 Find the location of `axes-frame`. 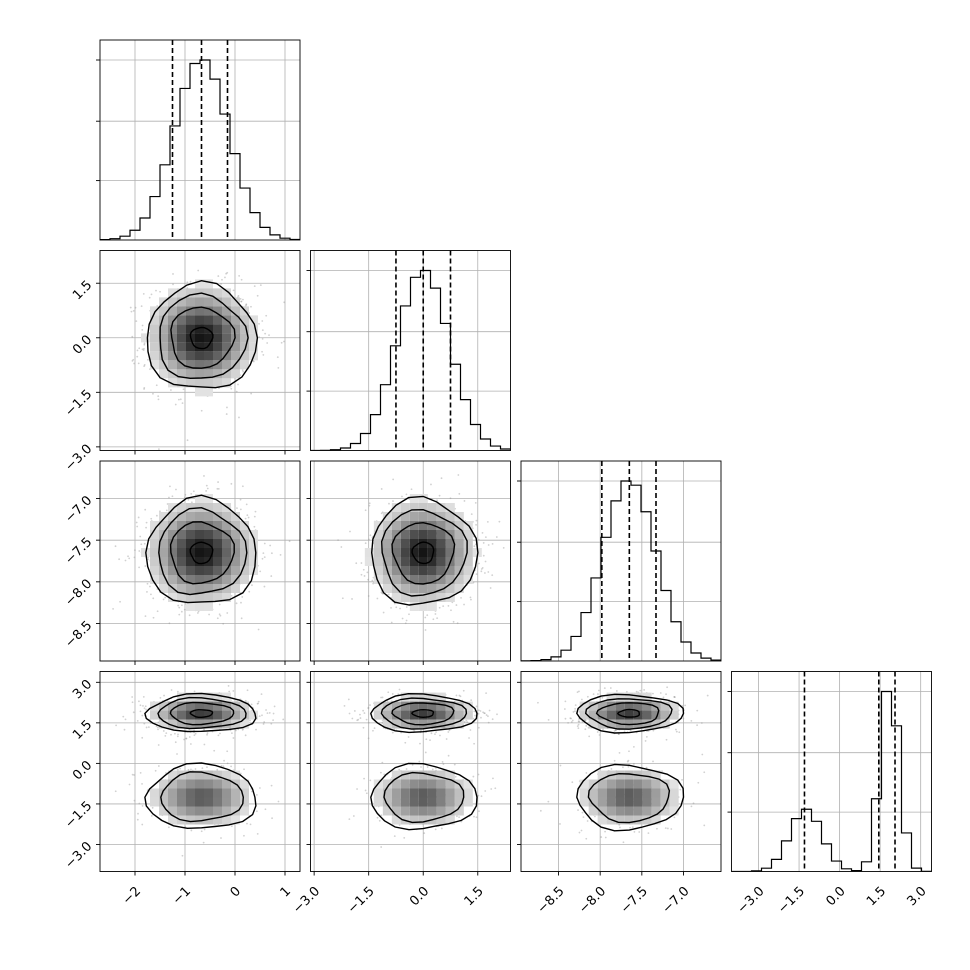

axes-frame is located at coordinates (200, 350).